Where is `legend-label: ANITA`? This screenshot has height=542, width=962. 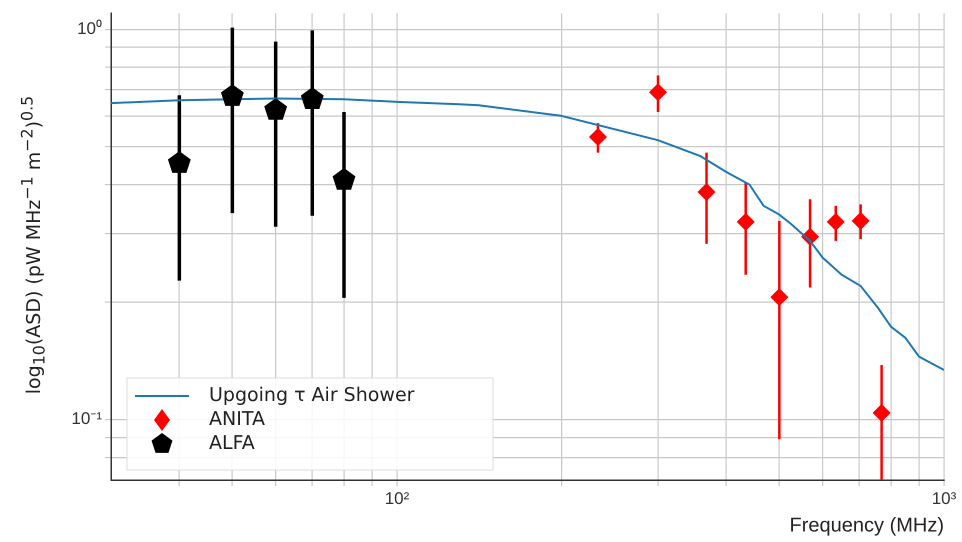 legend-label: ANITA is located at coordinates (237, 419).